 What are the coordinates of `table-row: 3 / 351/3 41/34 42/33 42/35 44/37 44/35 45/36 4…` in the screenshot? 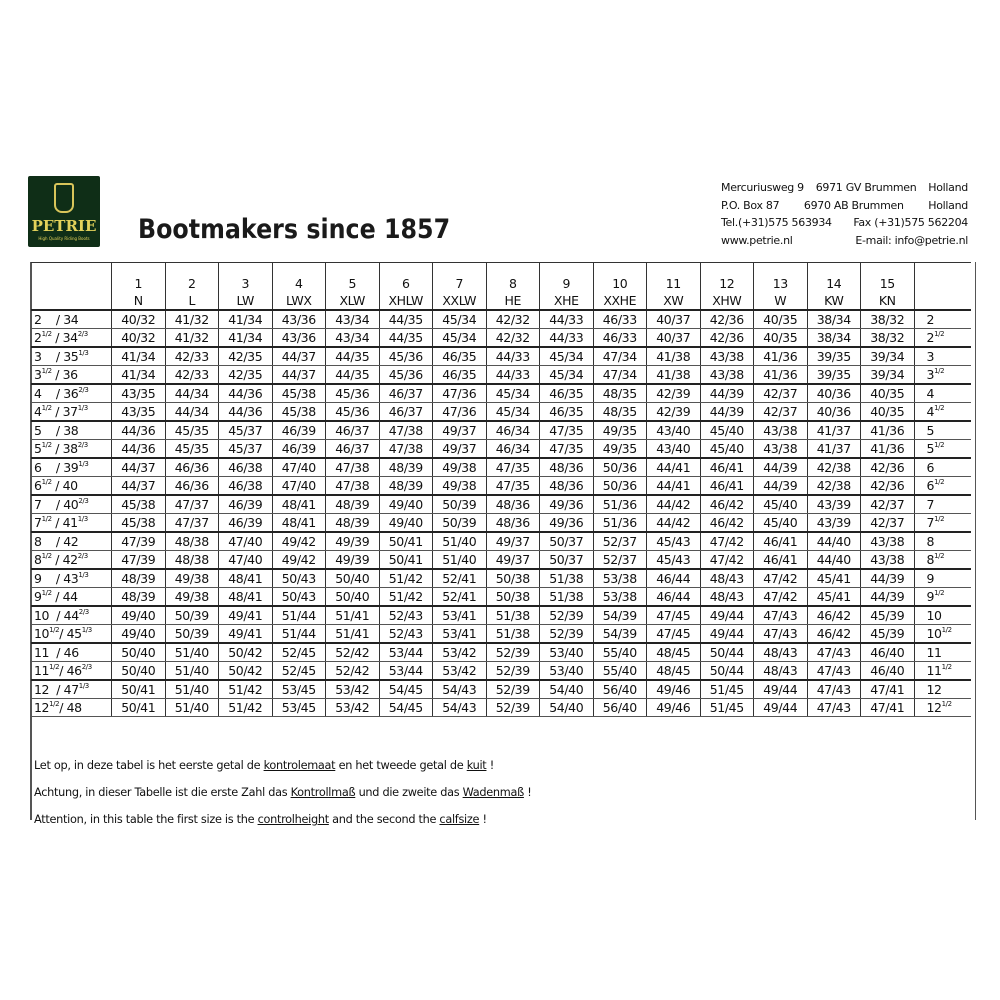 It's located at (501, 356).